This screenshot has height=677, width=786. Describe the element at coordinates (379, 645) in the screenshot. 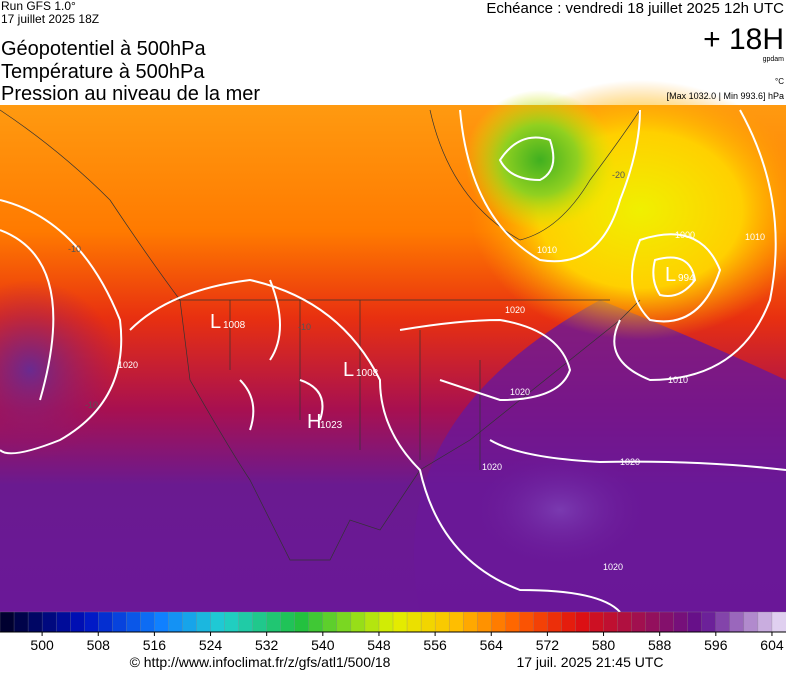

I see `colorbar-tick-label: 548` at that location.